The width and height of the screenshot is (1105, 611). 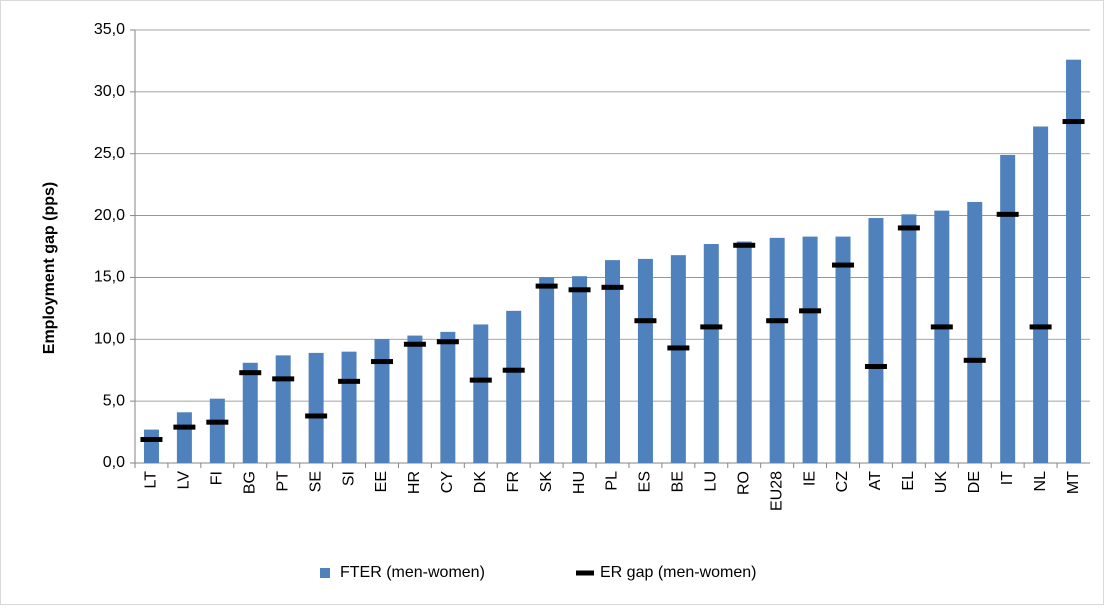 What do you see at coordinates (645, 481) in the screenshot?
I see `x-tick-label: ES` at bounding box center [645, 481].